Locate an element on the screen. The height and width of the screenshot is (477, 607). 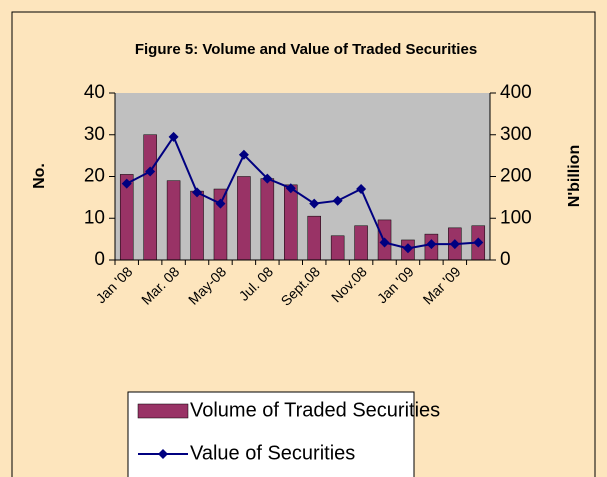
y-tick-label: 40 is located at coordinates (94, 92).